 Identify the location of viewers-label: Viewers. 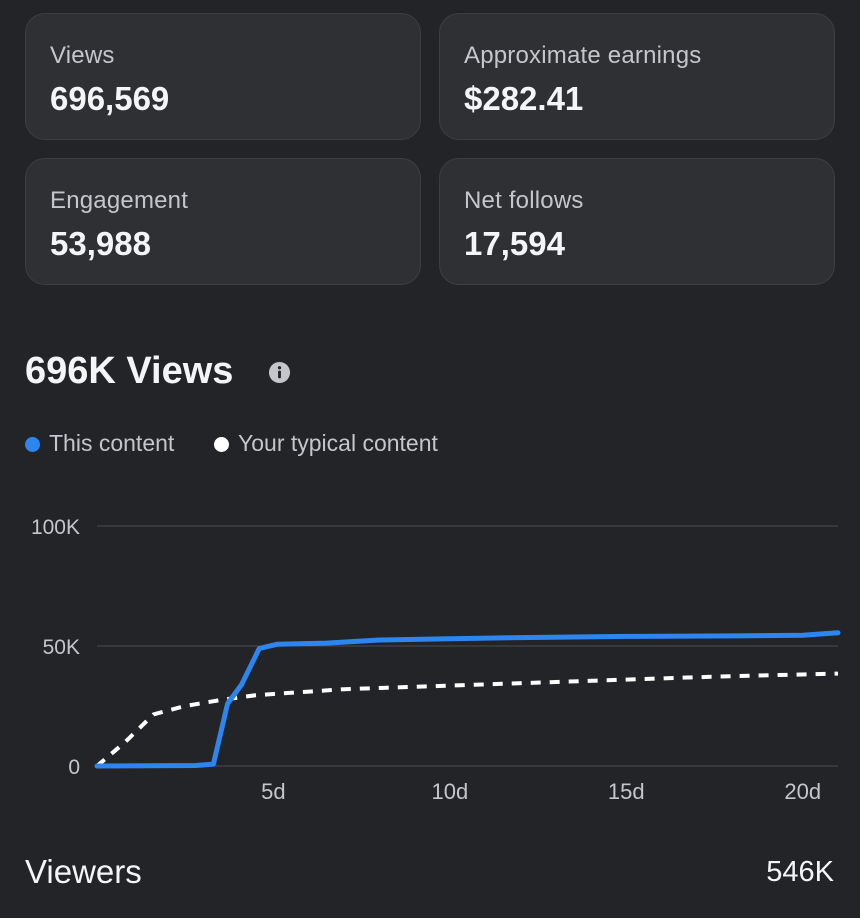
(83, 871).